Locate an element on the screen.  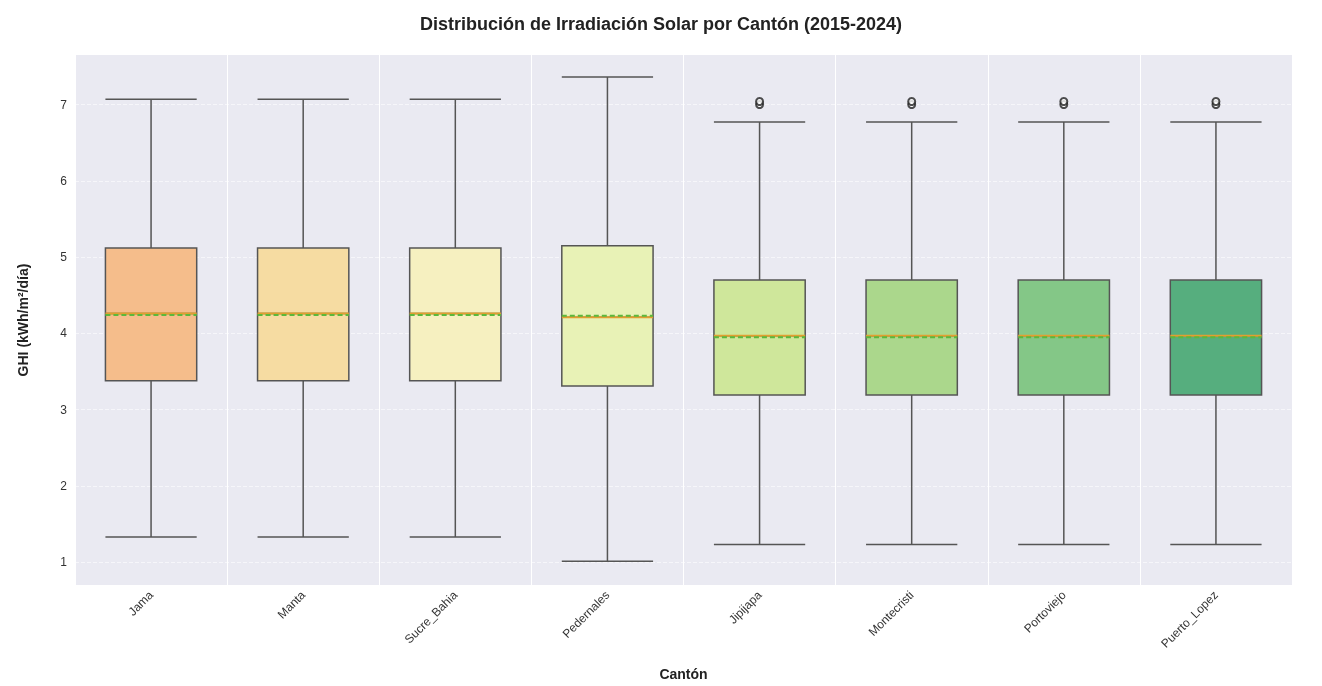
chart-title: Distribución de Irradiación Solar por Cantón (2015-2024) is located at coordinates (661, 24).